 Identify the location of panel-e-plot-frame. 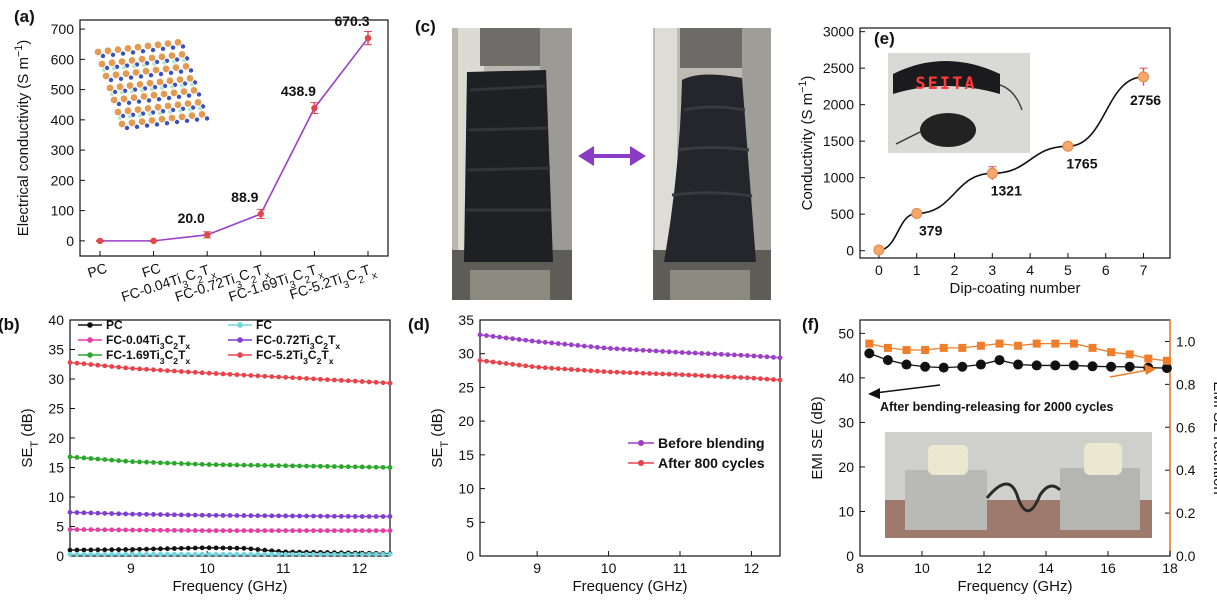
(1015, 143).